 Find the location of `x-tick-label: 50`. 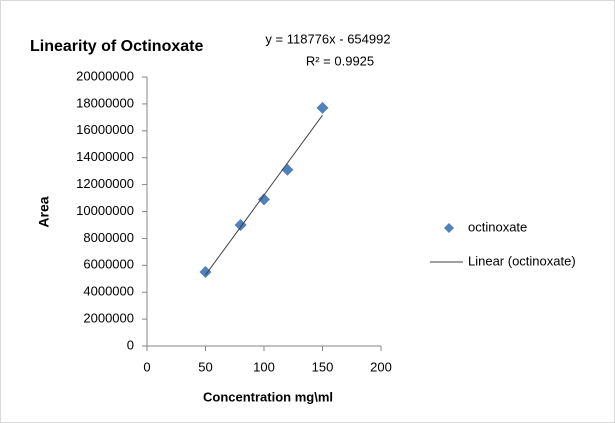

x-tick-label: 50 is located at coordinates (205, 366).